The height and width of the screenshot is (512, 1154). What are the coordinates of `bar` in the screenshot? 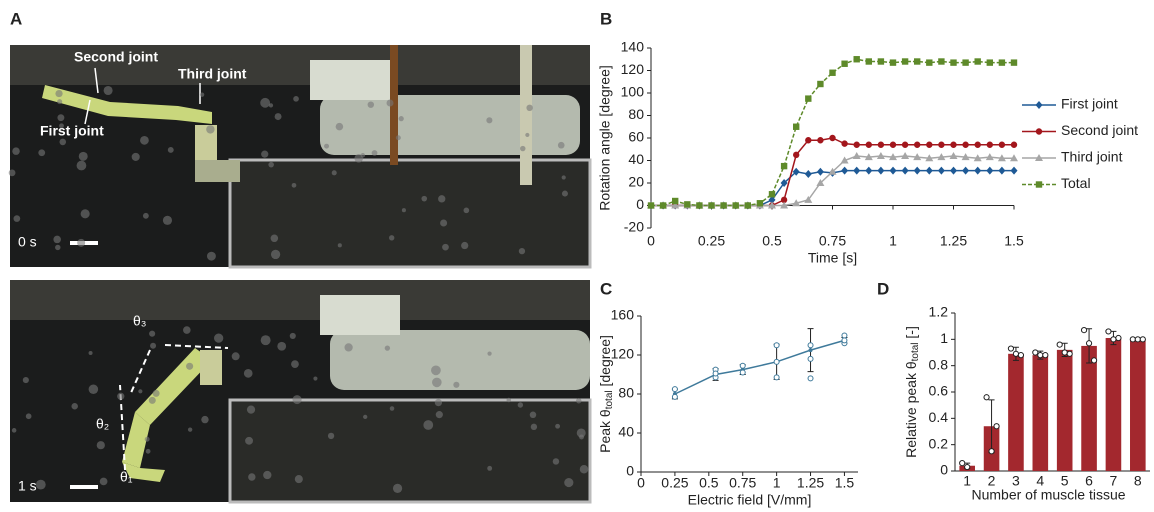 It's located at (1089, 408).